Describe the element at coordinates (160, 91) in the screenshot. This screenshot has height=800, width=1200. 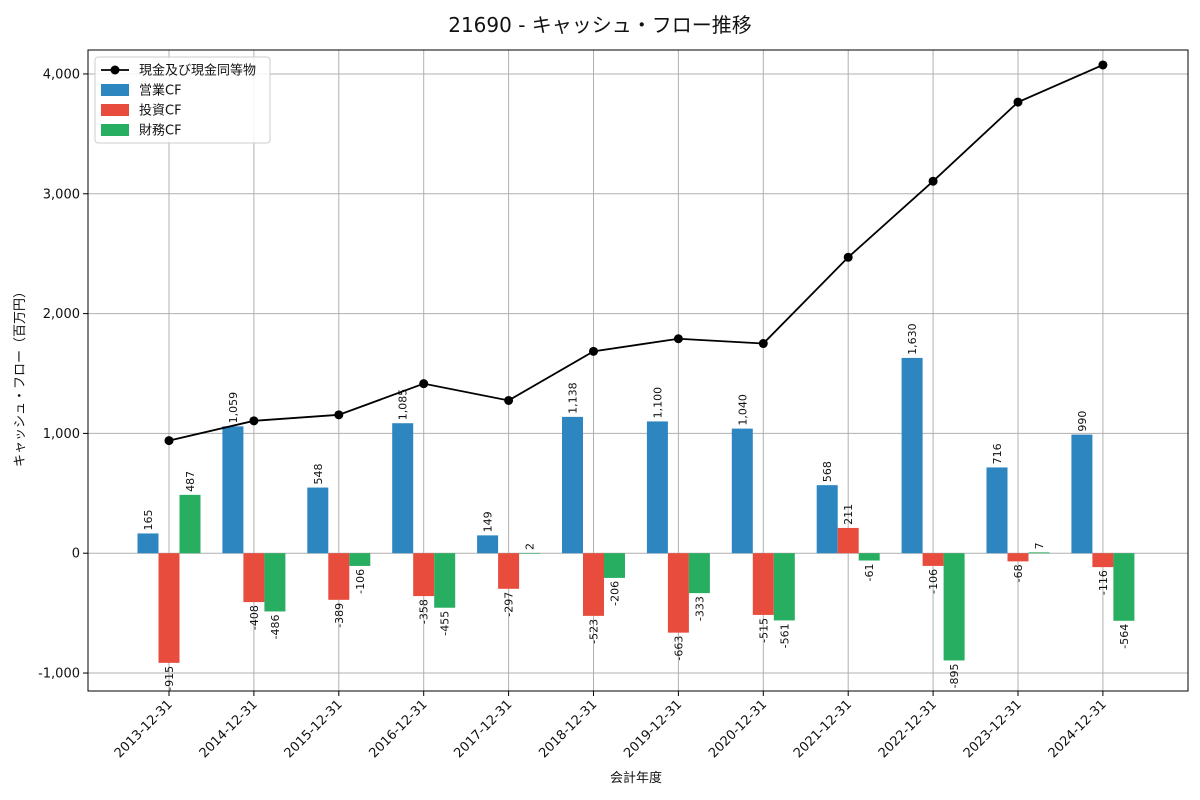
I see `legend-label: 営業CF` at that location.